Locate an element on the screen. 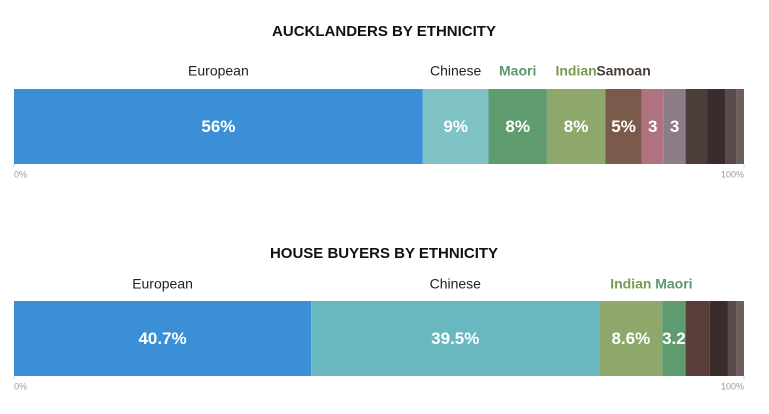 The height and width of the screenshot is (414, 769). chart-title: HOUSE BUYERS BY ETHNICITY is located at coordinates (384, 253).